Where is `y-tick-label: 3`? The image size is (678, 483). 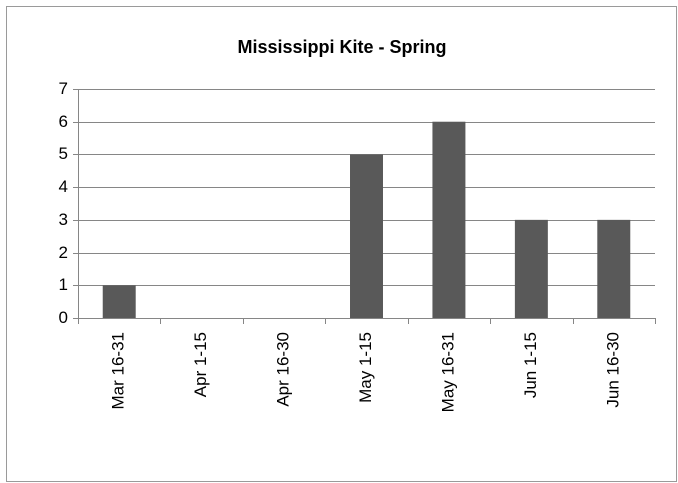
y-tick-label: 3 is located at coordinates (63, 219).